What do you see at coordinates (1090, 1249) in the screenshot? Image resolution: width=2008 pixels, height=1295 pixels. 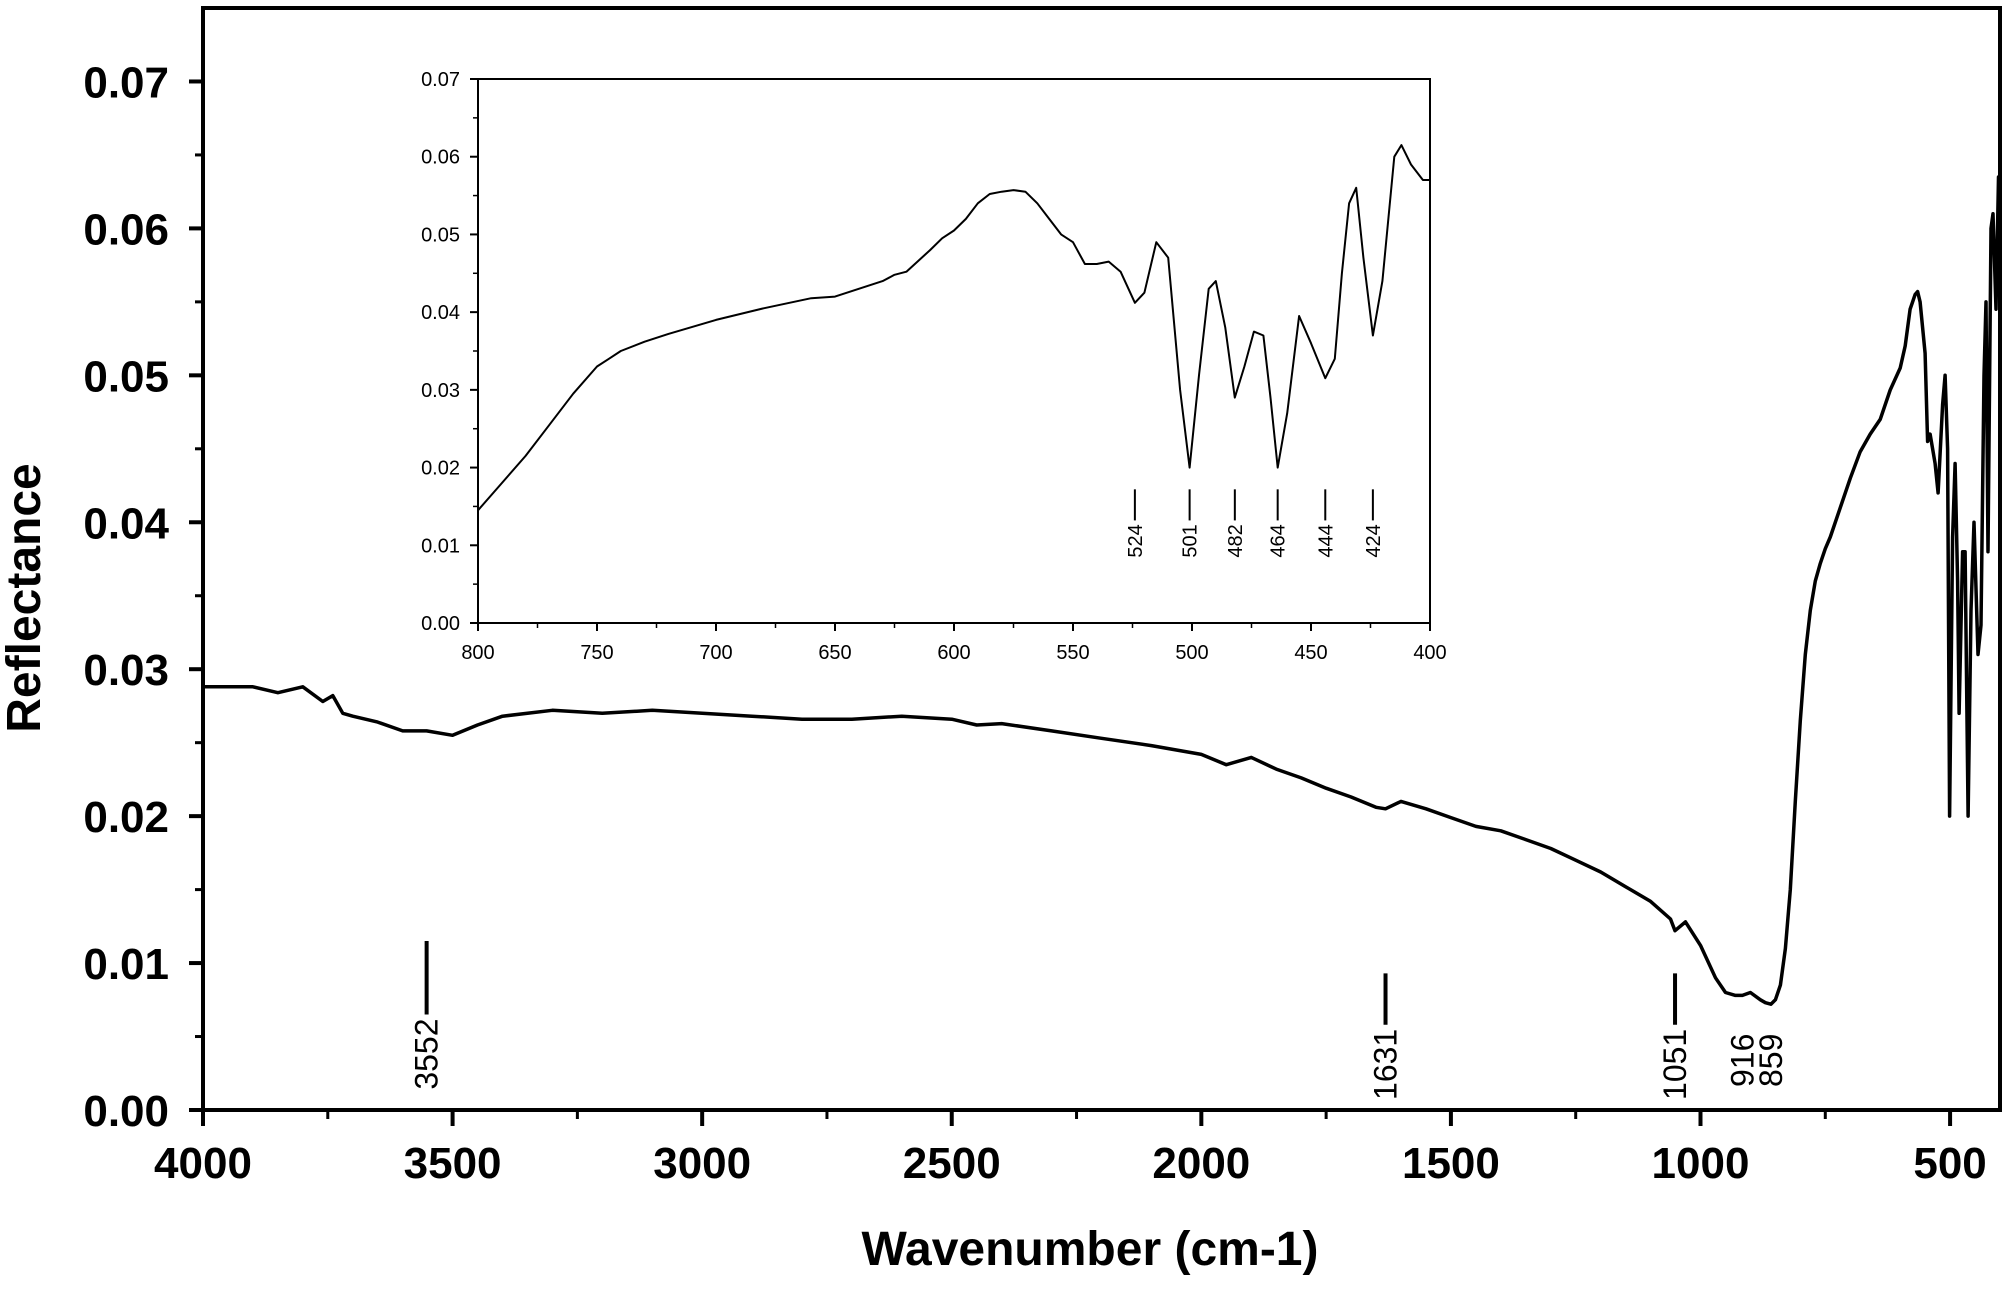 I see `main-x-axis-label: Wavenumber (cm-1)` at bounding box center [1090, 1249].